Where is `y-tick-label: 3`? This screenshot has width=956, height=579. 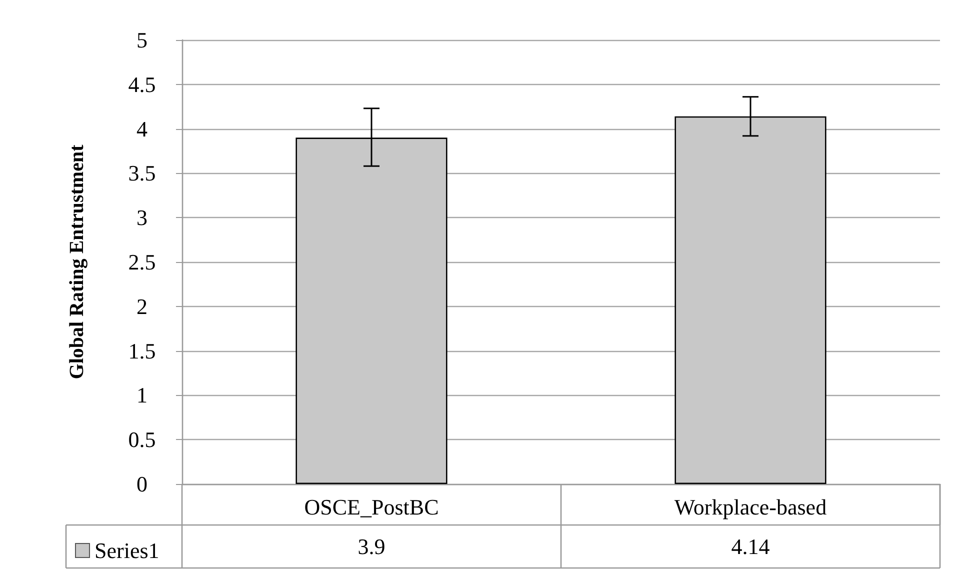 y-tick-label: 3 is located at coordinates (142, 217).